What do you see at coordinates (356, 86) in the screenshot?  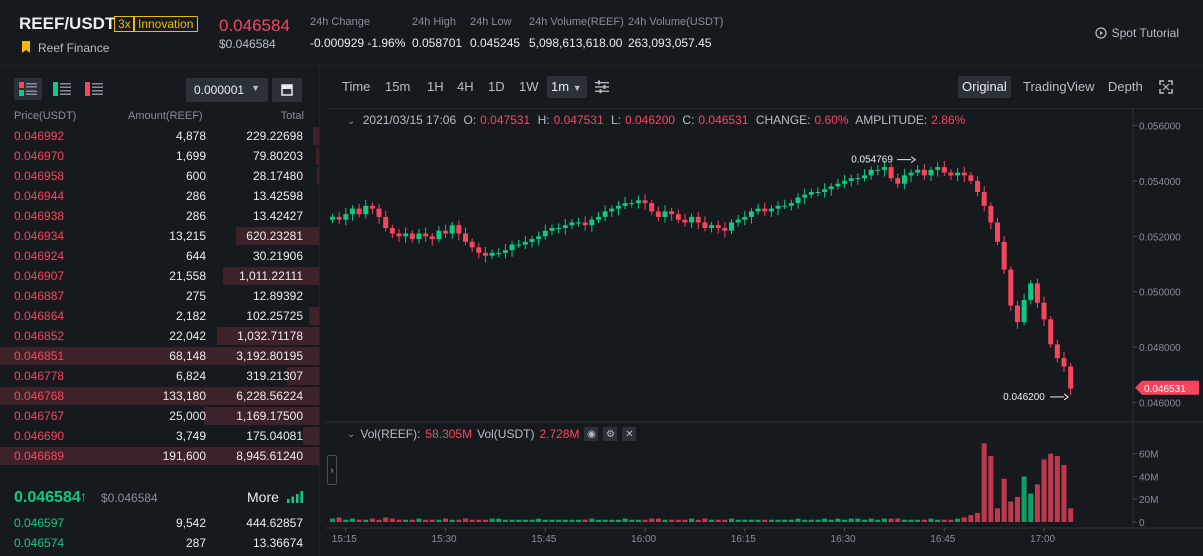 I see `tab-time: Time` at bounding box center [356, 86].